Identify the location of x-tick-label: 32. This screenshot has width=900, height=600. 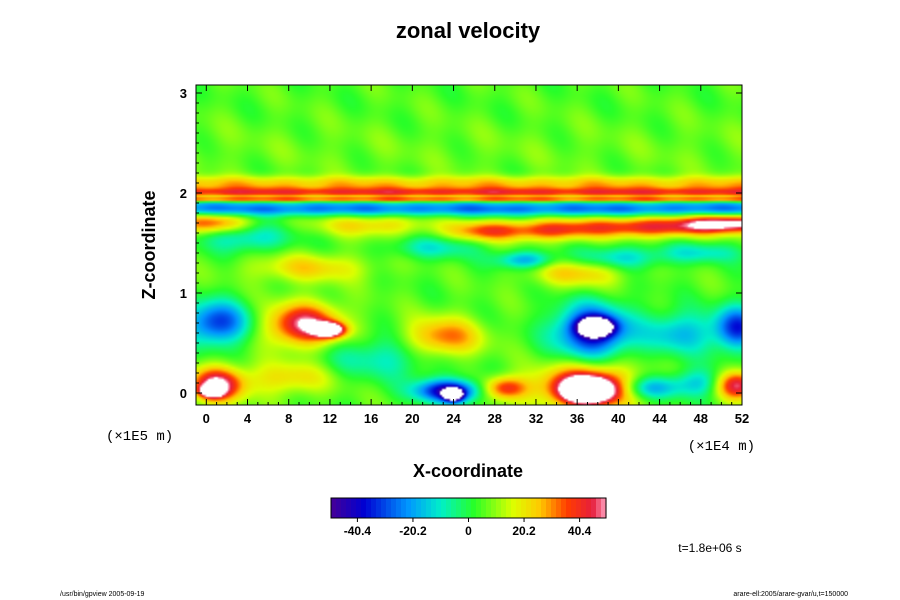
(536, 418).